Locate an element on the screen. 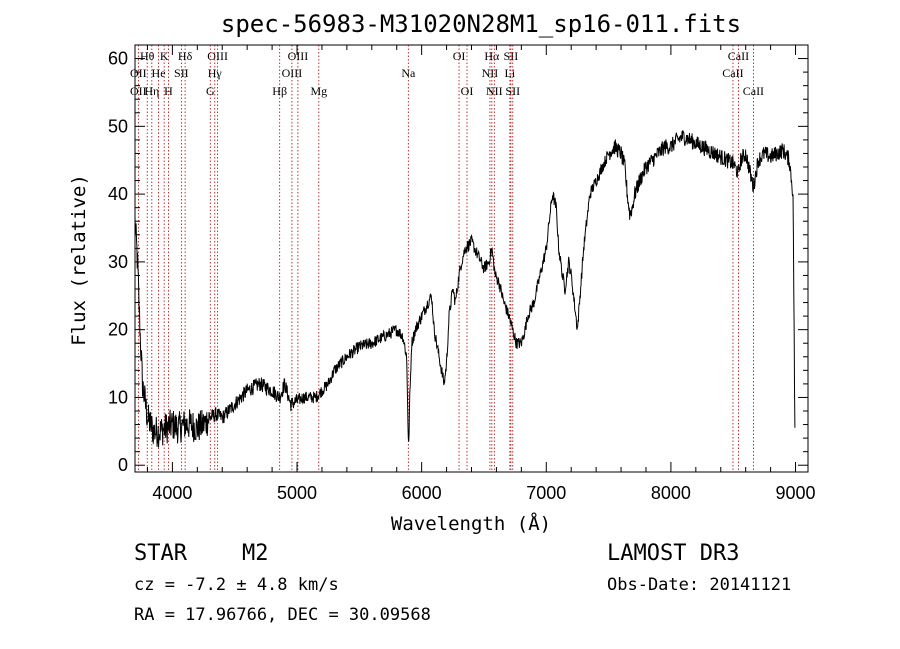 The image size is (900, 649). line-label-17: OI is located at coordinates (459, 56).